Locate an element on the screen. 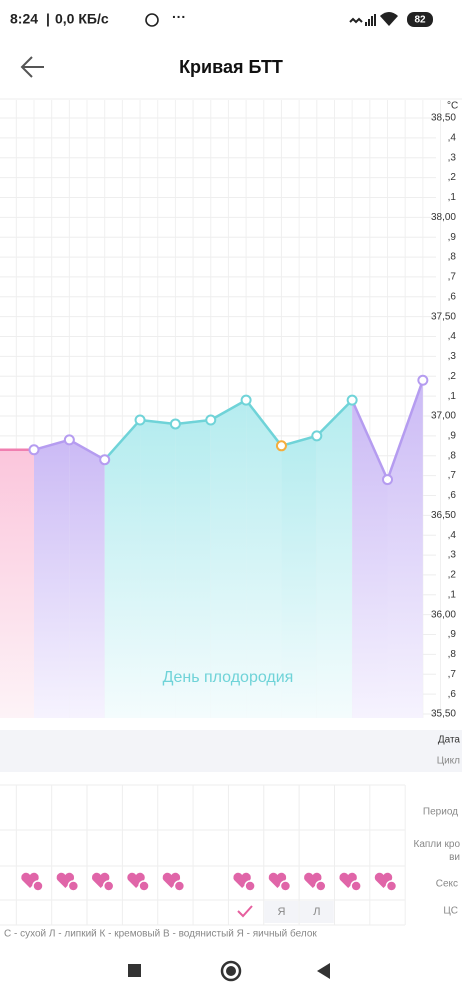  wifi-icon is located at coordinates (389, 19).